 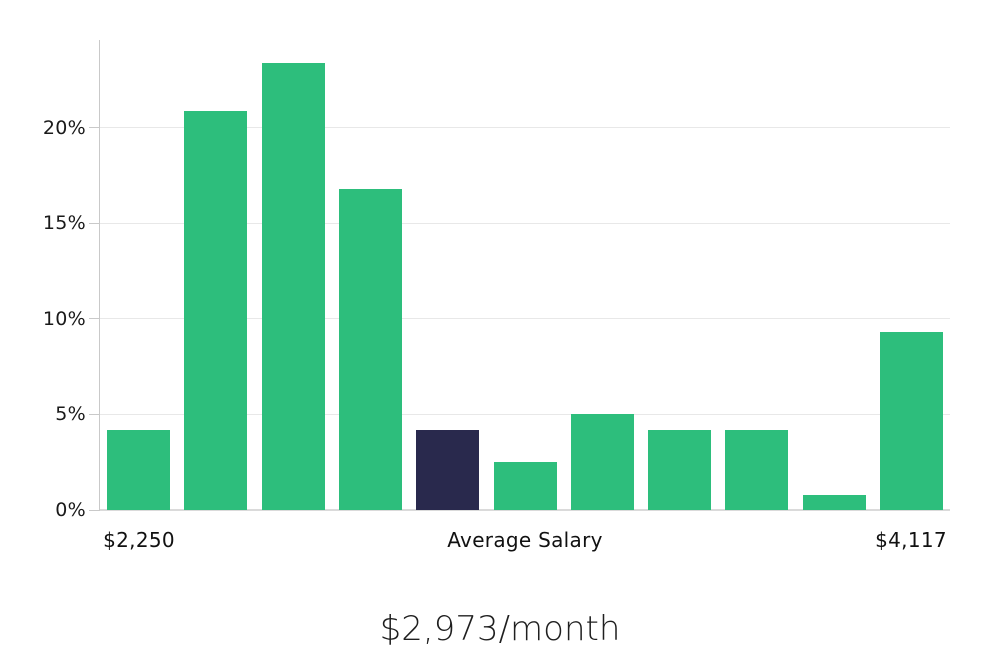 What do you see at coordinates (94, 510) in the screenshot?
I see `y-tick-mark-0pct` at bounding box center [94, 510].